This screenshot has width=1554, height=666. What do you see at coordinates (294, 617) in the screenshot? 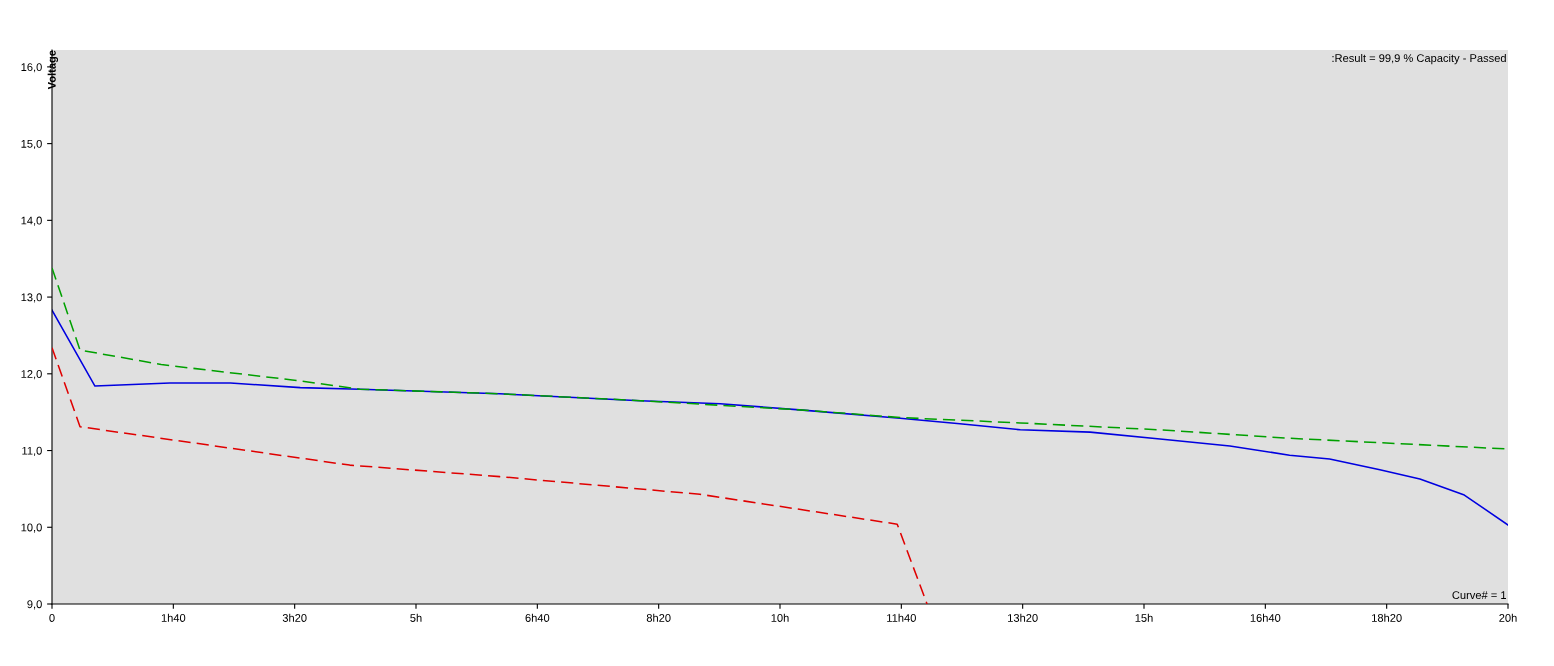
I see `x-tick-label: 3h20` at bounding box center [294, 617].